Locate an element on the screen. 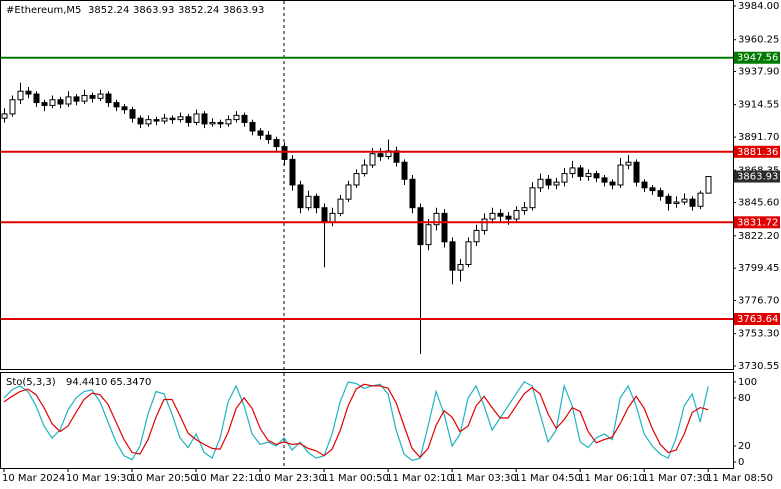 This screenshot has width=781, height=489. ohlc-high: 3863.93 is located at coordinates (153, 10).